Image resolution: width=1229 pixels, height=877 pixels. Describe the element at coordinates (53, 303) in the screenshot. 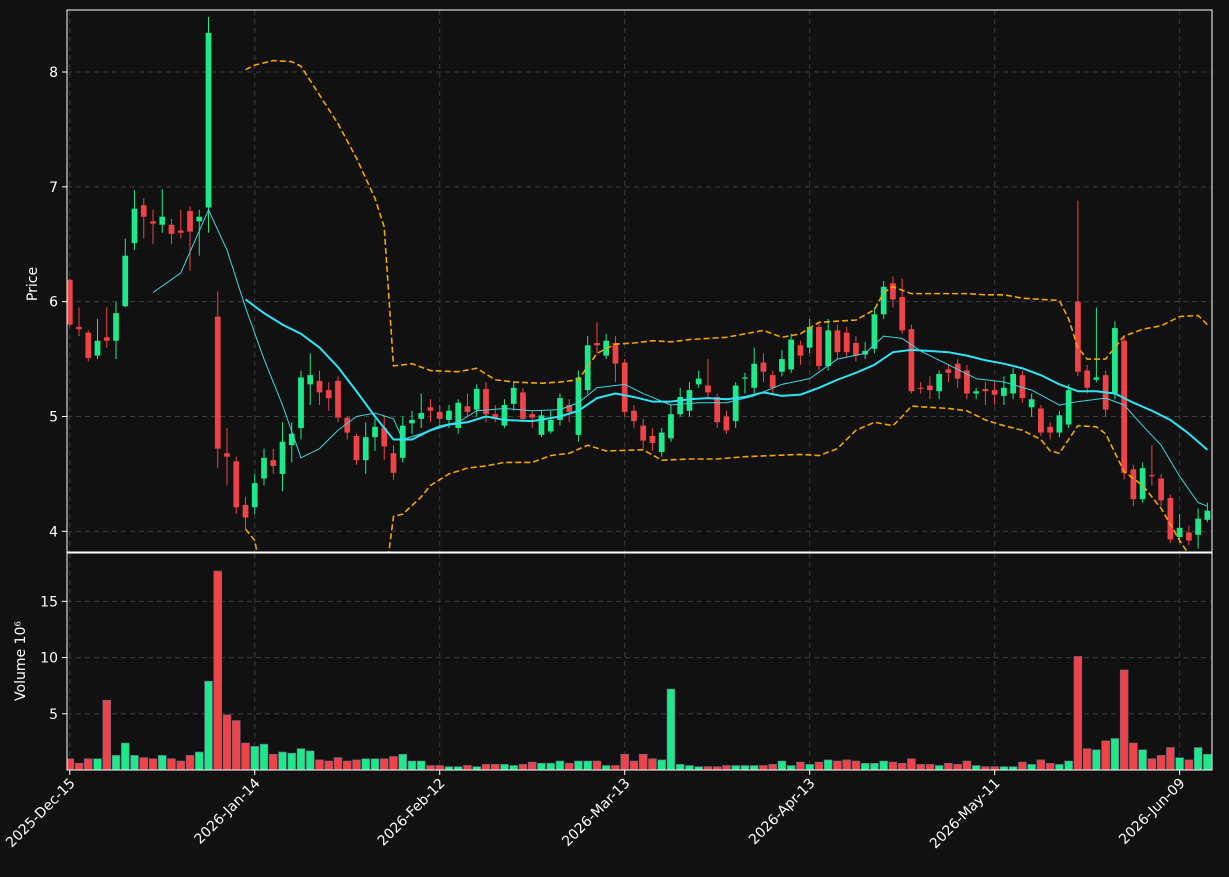

I see `y-tick-label: 6` at that location.